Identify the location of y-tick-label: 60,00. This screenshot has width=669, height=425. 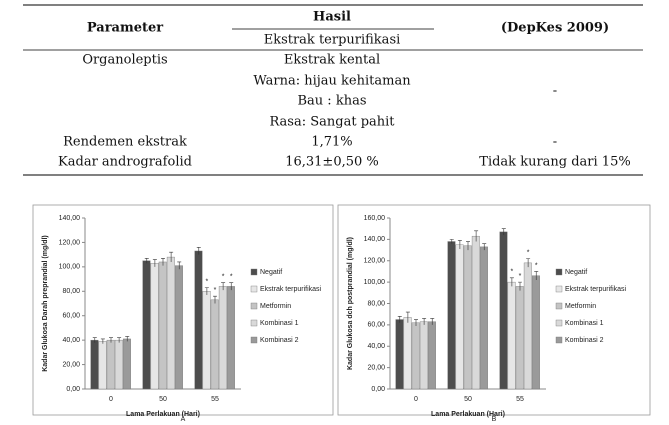
(71, 316).